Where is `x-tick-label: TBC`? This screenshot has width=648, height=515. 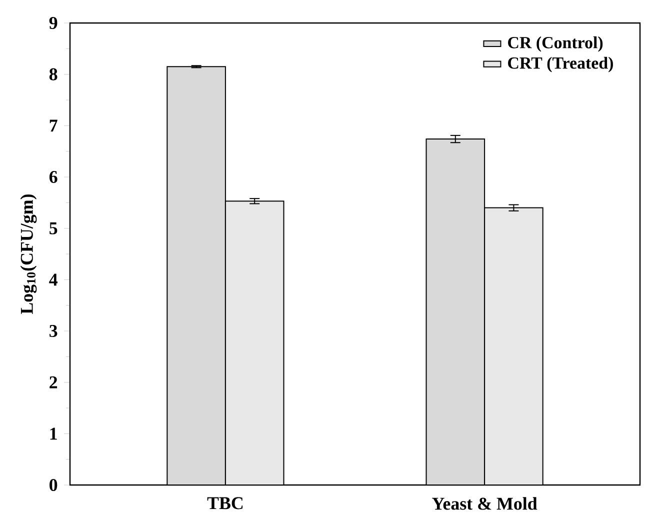
x-tick-label: TBC is located at coordinates (225, 503).